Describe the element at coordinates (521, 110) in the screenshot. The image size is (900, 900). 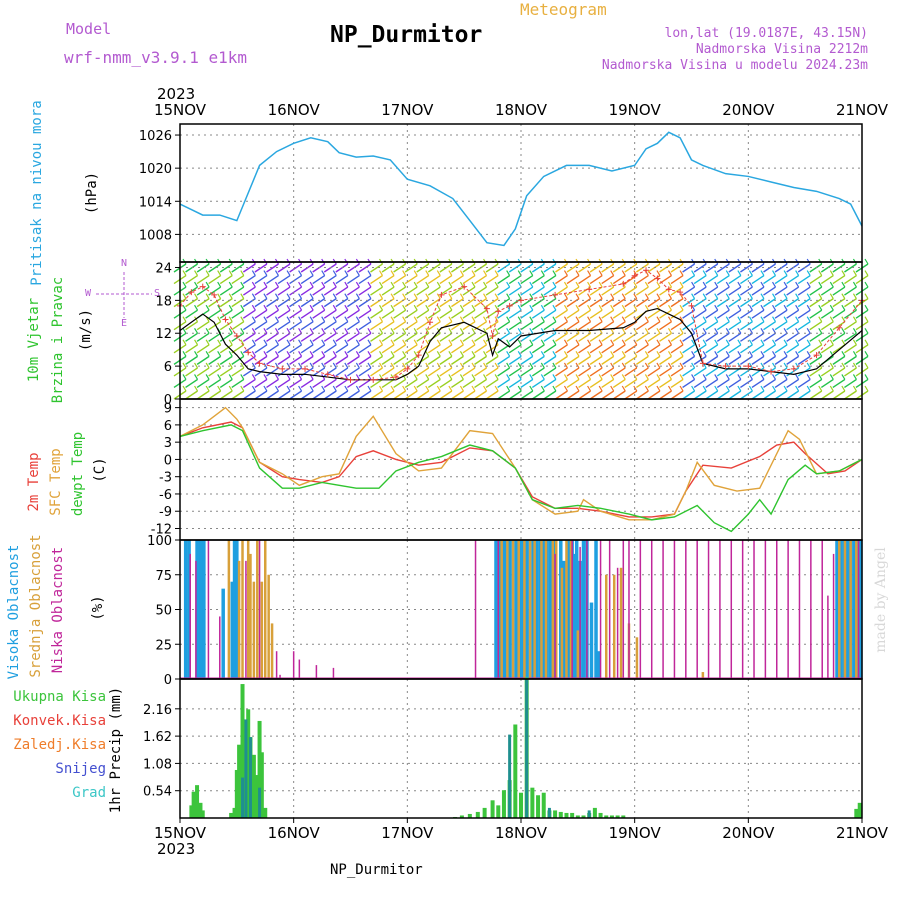
I see `x-tick-label-top: 18NOV` at that location.